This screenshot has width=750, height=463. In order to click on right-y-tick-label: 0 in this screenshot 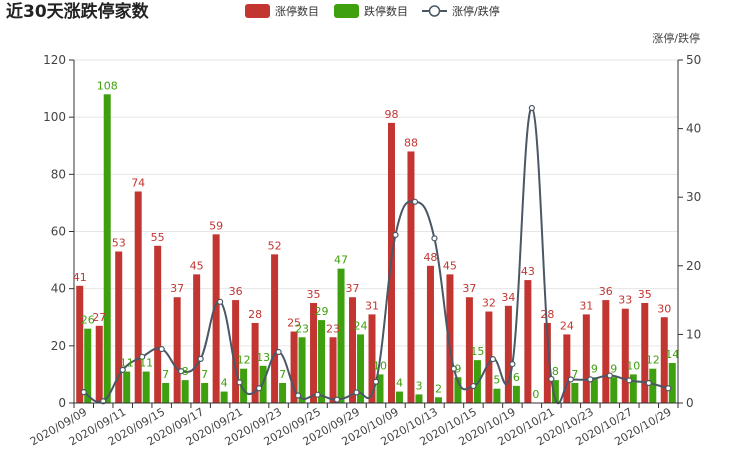, I will do `click(690, 403)`.